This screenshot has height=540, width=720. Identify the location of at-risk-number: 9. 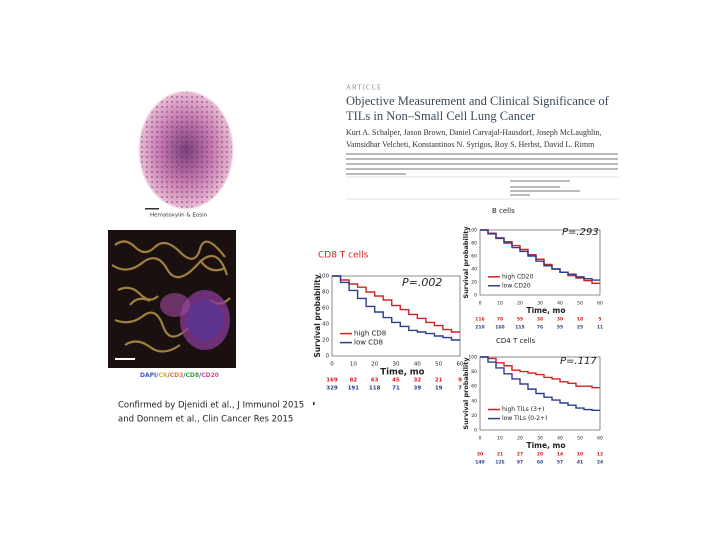
(460, 381).